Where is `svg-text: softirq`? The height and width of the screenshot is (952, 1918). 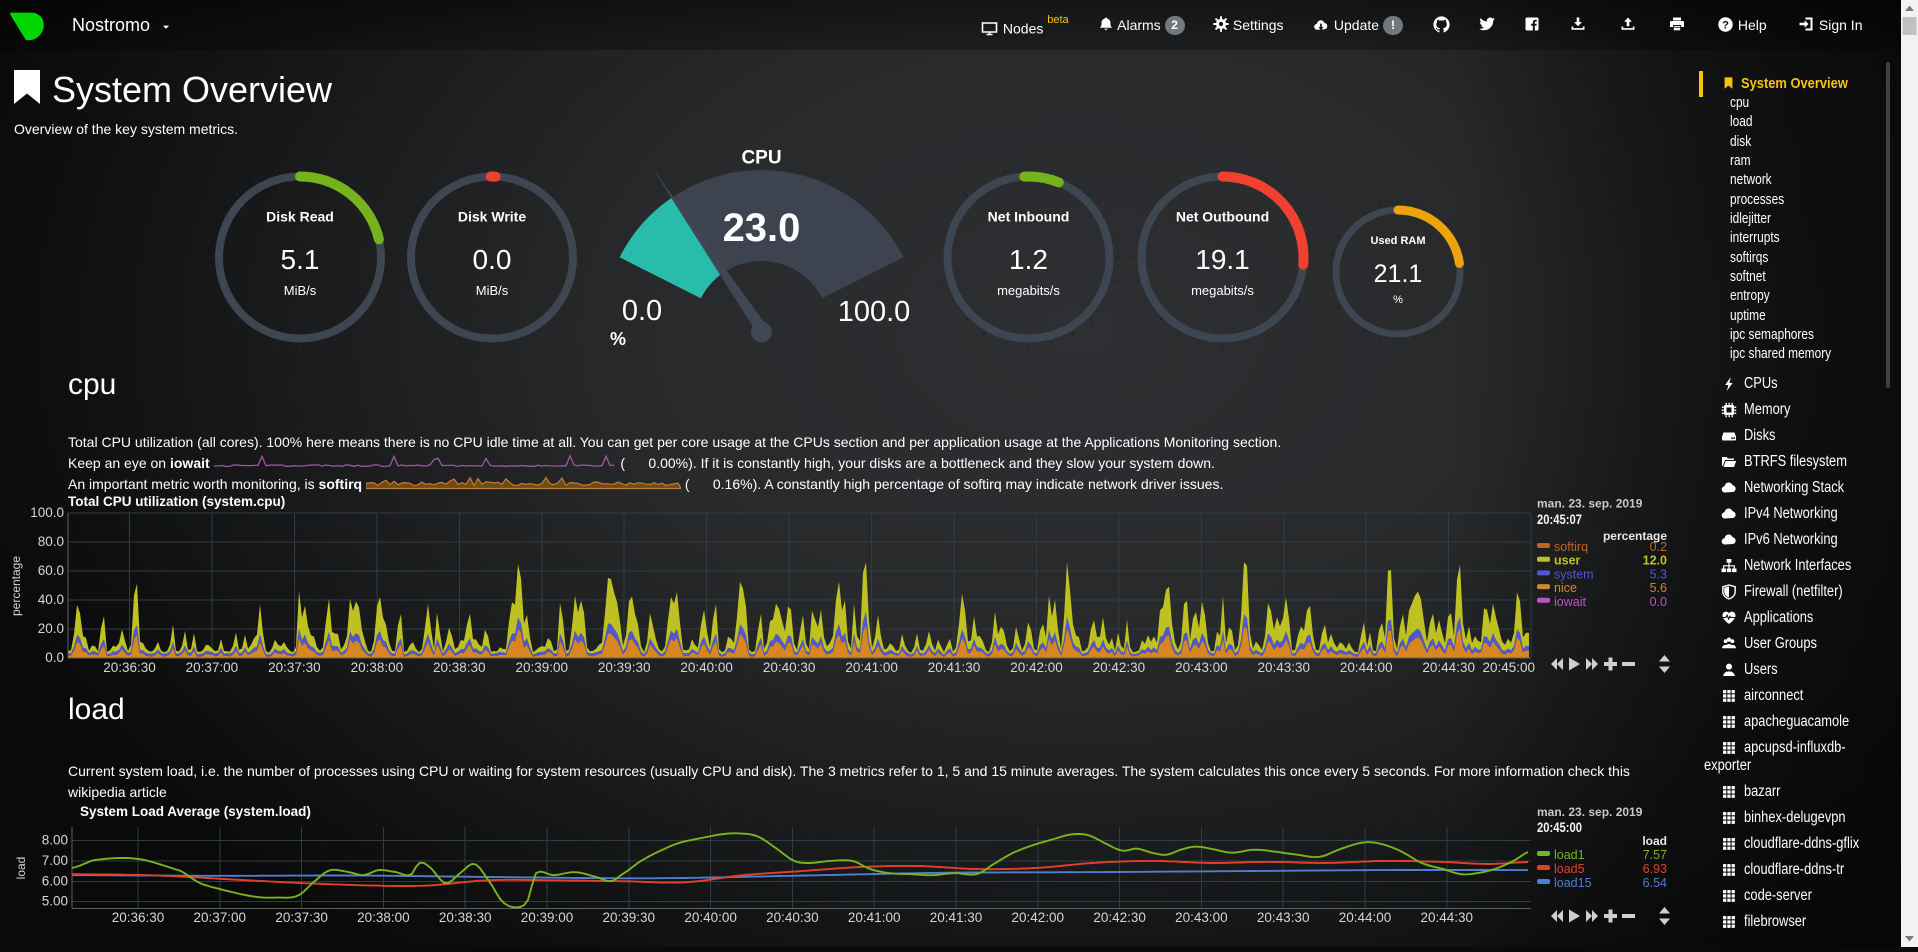
svg-text: softirq is located at coordinates (1571, 547).